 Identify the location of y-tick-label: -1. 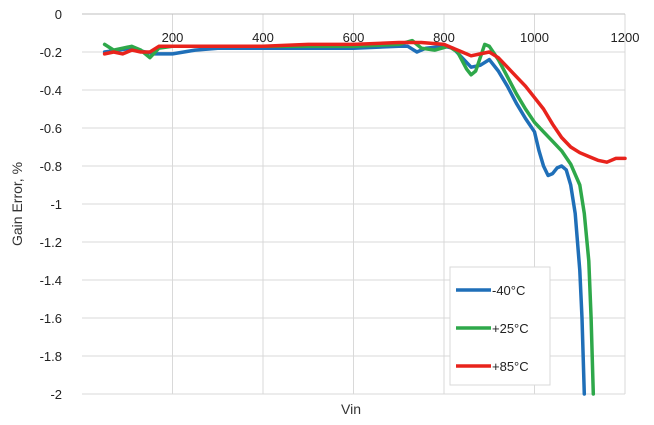
(56, 204).